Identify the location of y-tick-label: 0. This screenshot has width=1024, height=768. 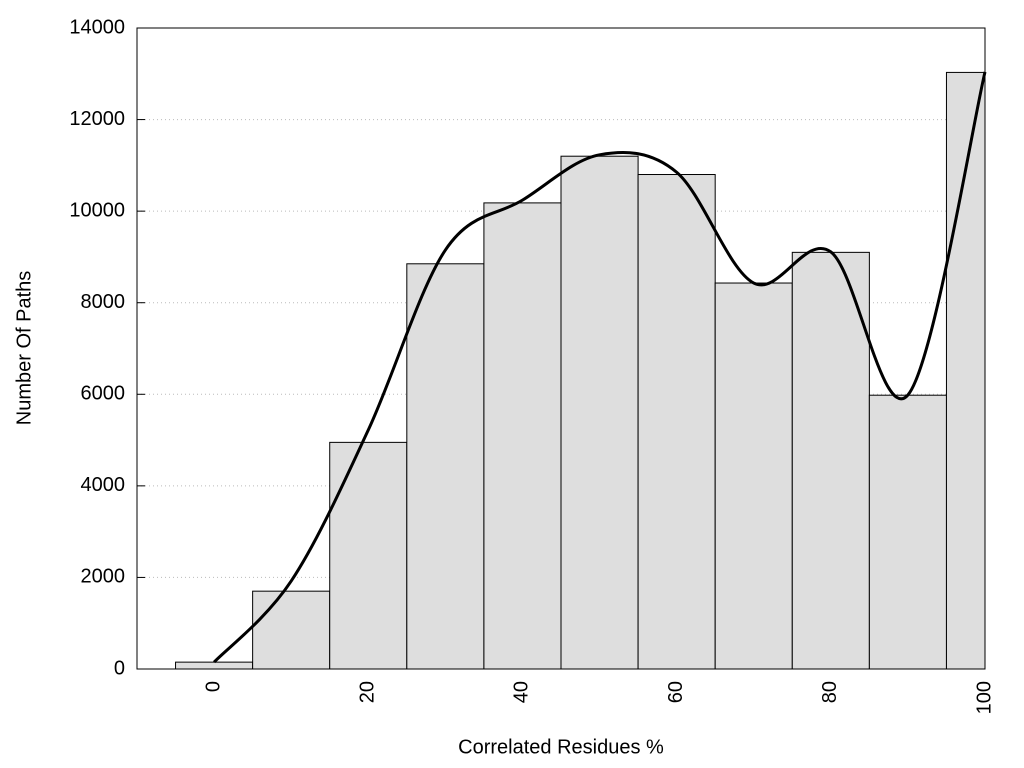
(119, 668).